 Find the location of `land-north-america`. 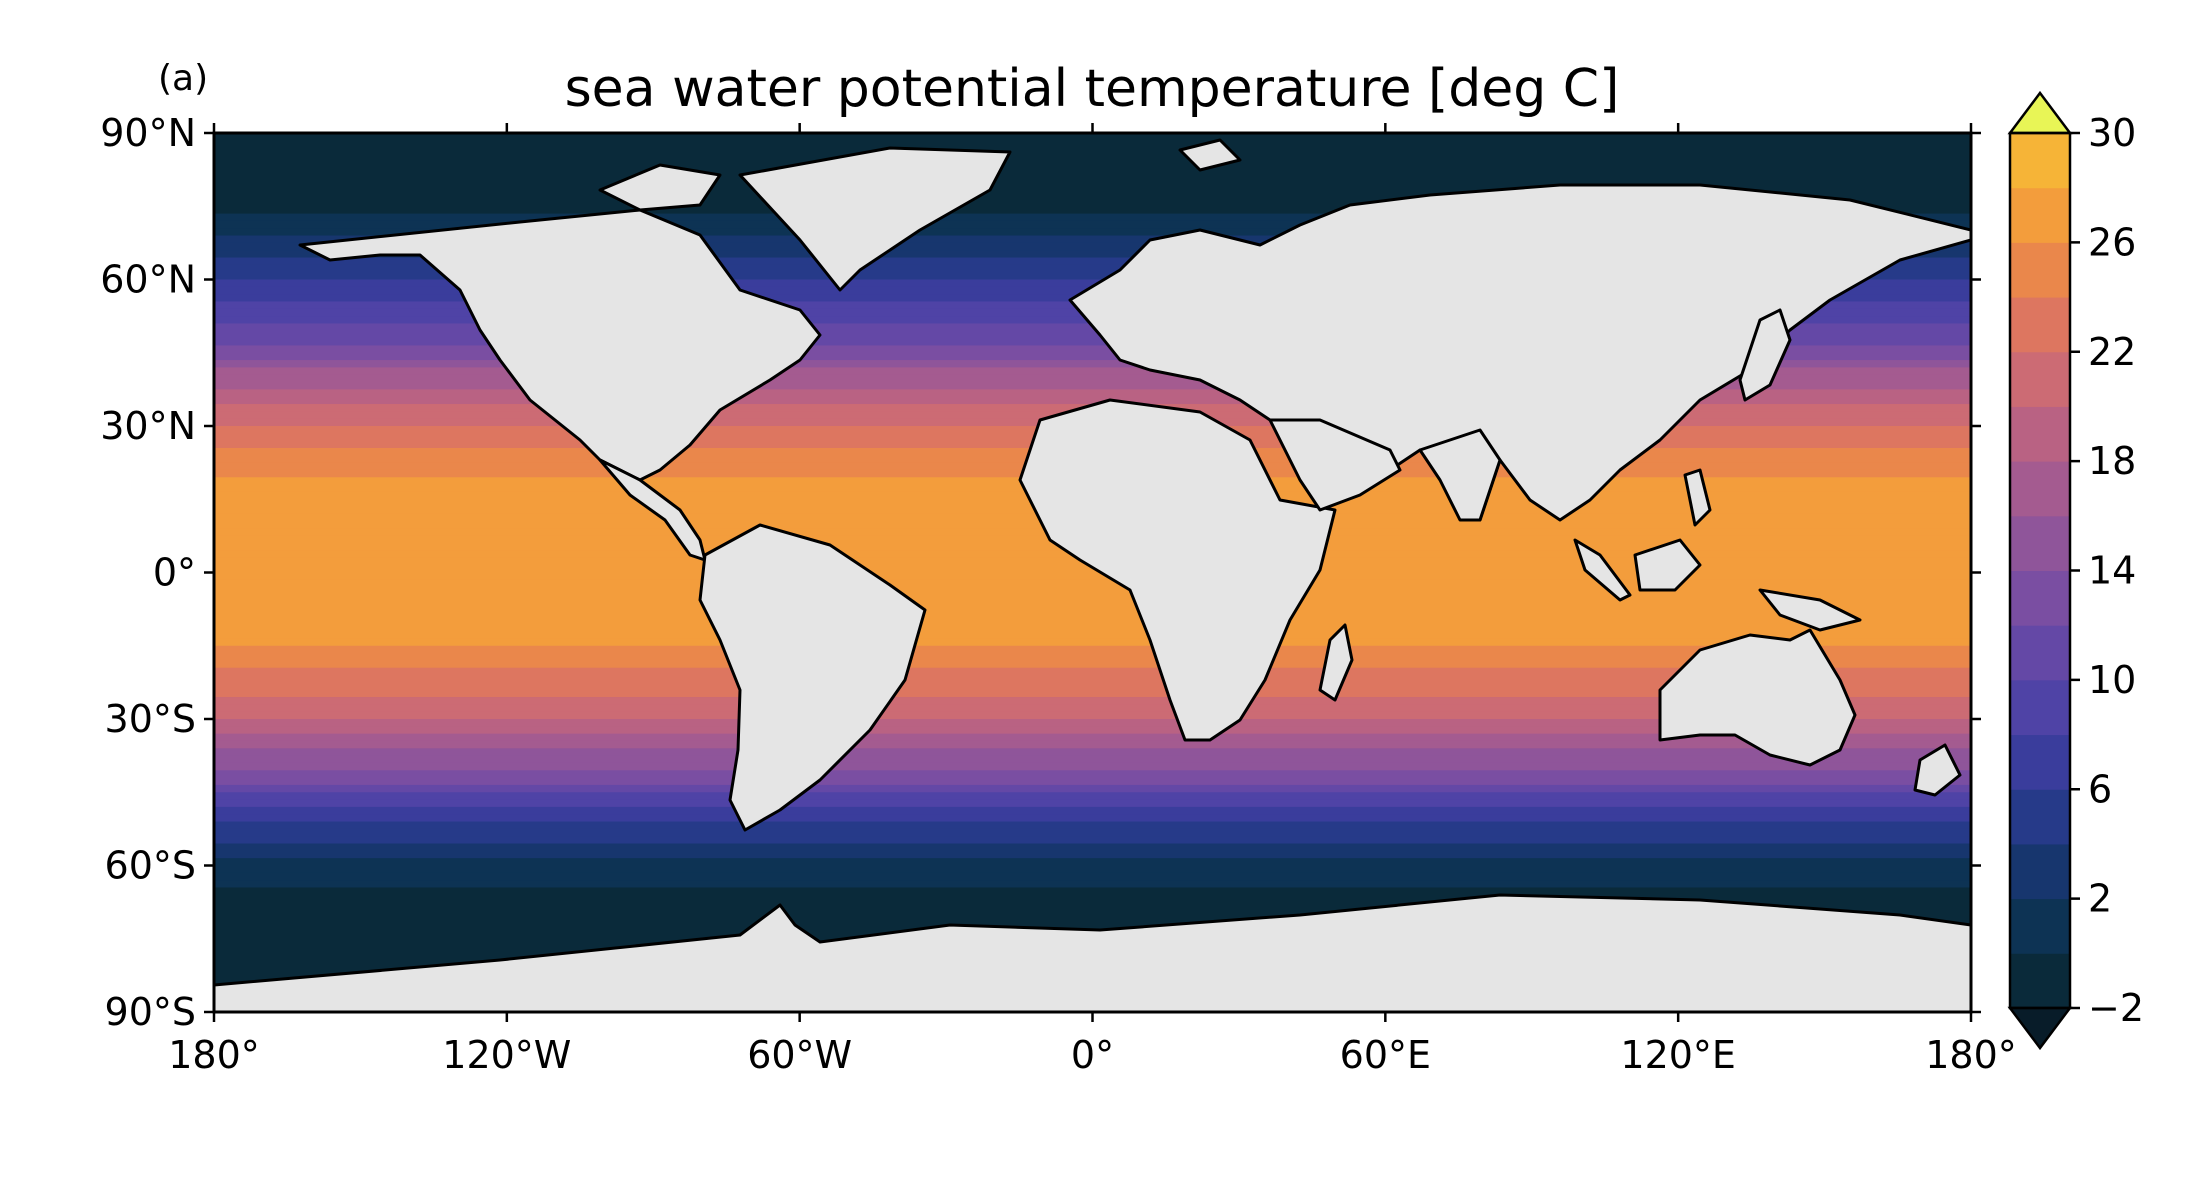

land-north-america is located at coordinates (560, 345).